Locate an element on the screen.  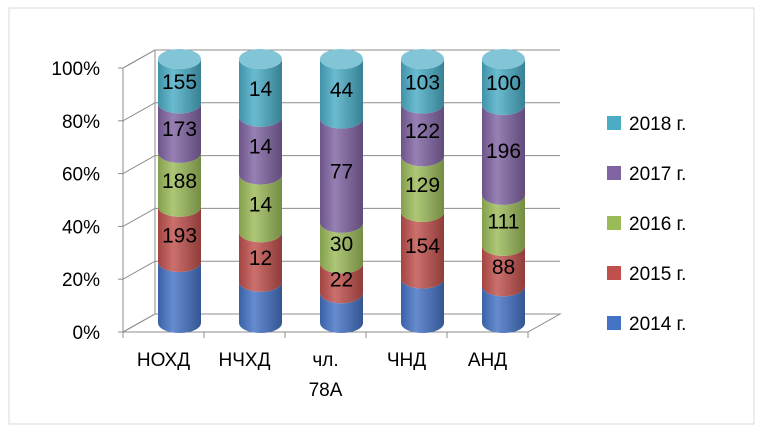
y-axis: 0% 20% 40% 60% 80% 100% is located at coordinates (87, 201).